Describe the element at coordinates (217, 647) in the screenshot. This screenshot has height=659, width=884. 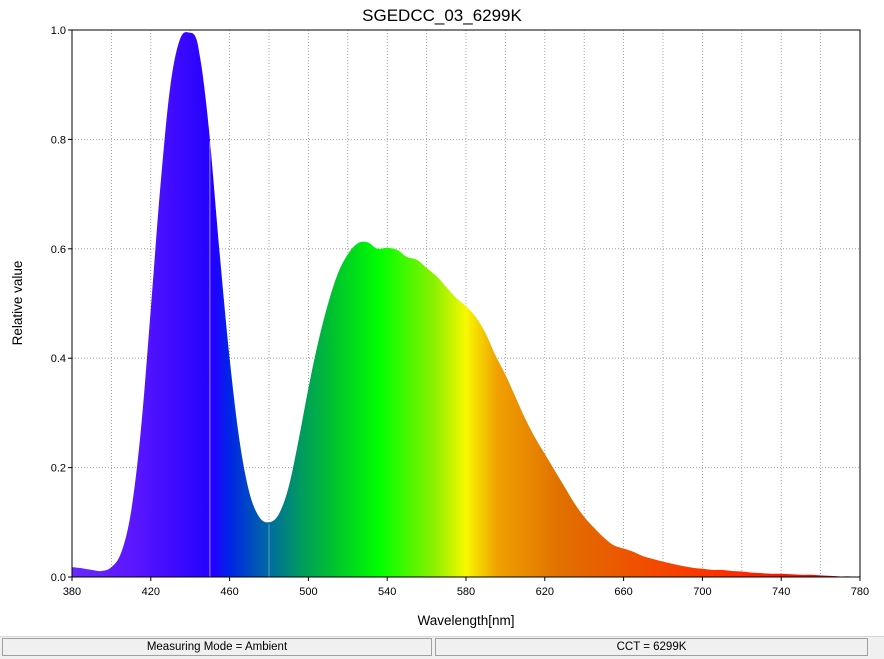
I see `measuring-mode-panel: Measuring Mode = Ambient` at that location.